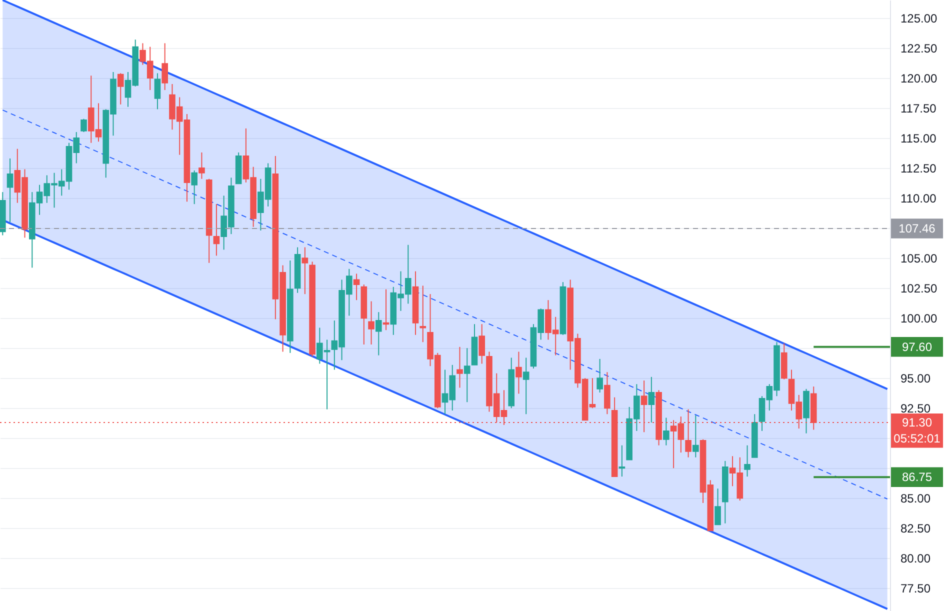 The image size is (944, 611). I want to click on y-tick-label: 102.50, so click(919, 289).